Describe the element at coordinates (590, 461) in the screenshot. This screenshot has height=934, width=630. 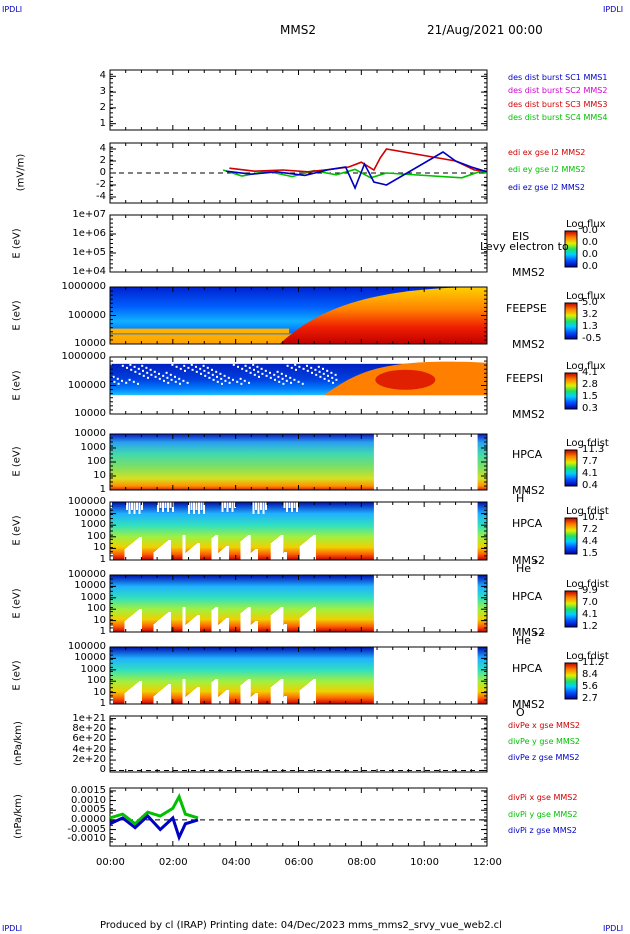
I see `colorbar-tick: 7.7` at that location.